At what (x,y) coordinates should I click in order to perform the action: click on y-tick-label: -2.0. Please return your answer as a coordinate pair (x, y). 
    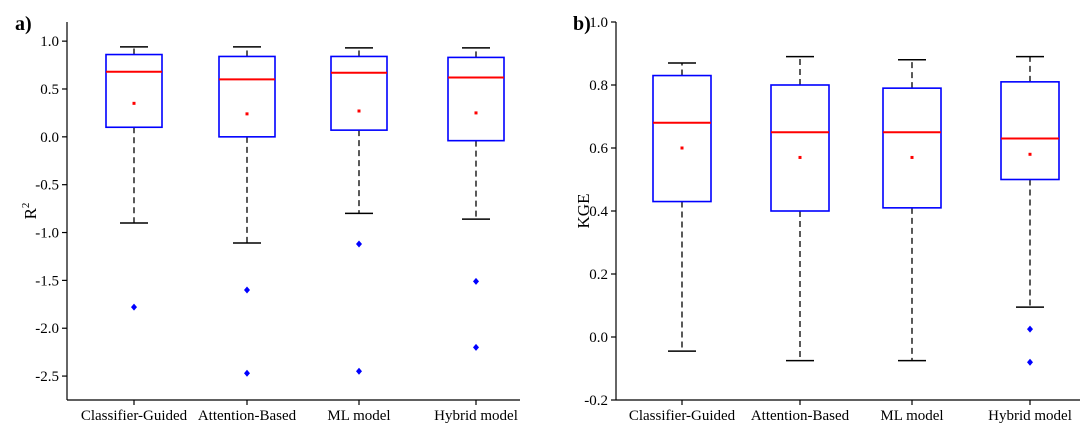
    Looking at the image, I should click on (47, 329).